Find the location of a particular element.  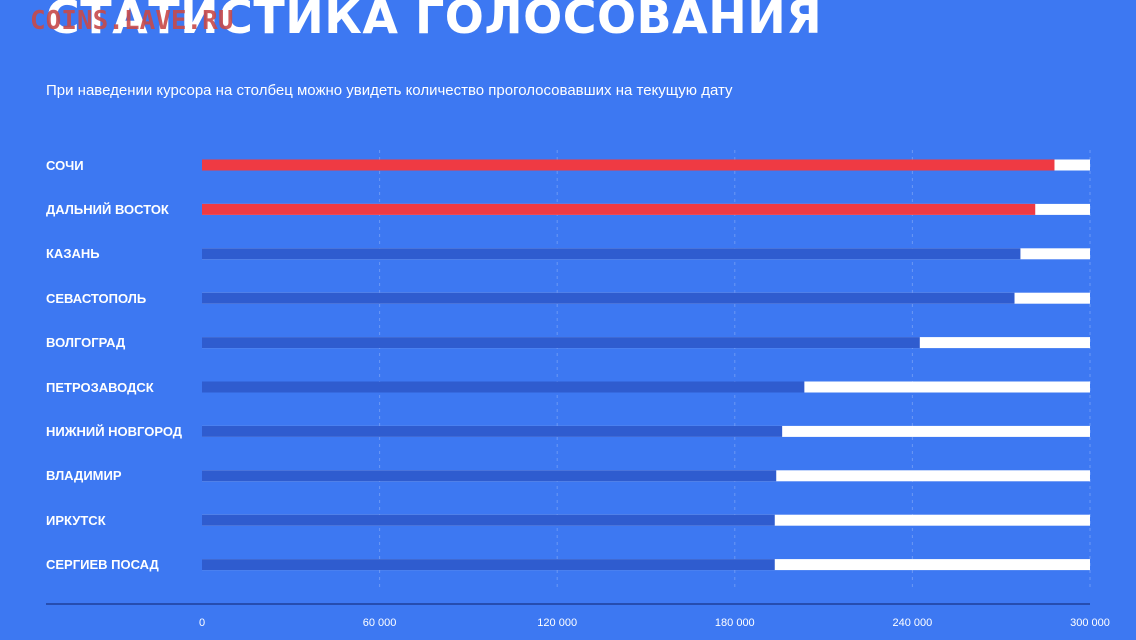

watermark-text: COINS.LAVE.RU is located at coordinates (132, 21).